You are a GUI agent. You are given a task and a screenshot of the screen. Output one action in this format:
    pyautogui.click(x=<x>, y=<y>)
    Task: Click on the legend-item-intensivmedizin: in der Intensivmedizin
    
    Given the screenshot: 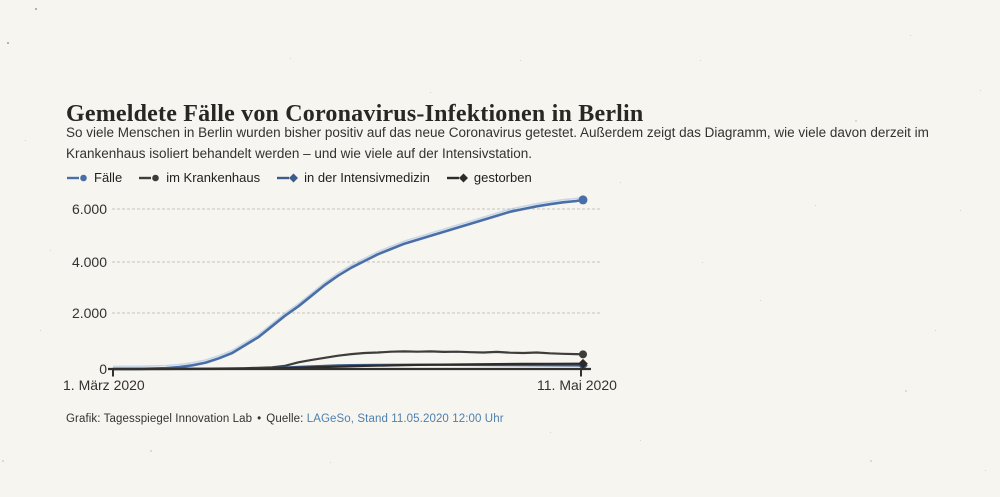 What is the action you would take?
    pyautogui.click(x=353, y=177)
    